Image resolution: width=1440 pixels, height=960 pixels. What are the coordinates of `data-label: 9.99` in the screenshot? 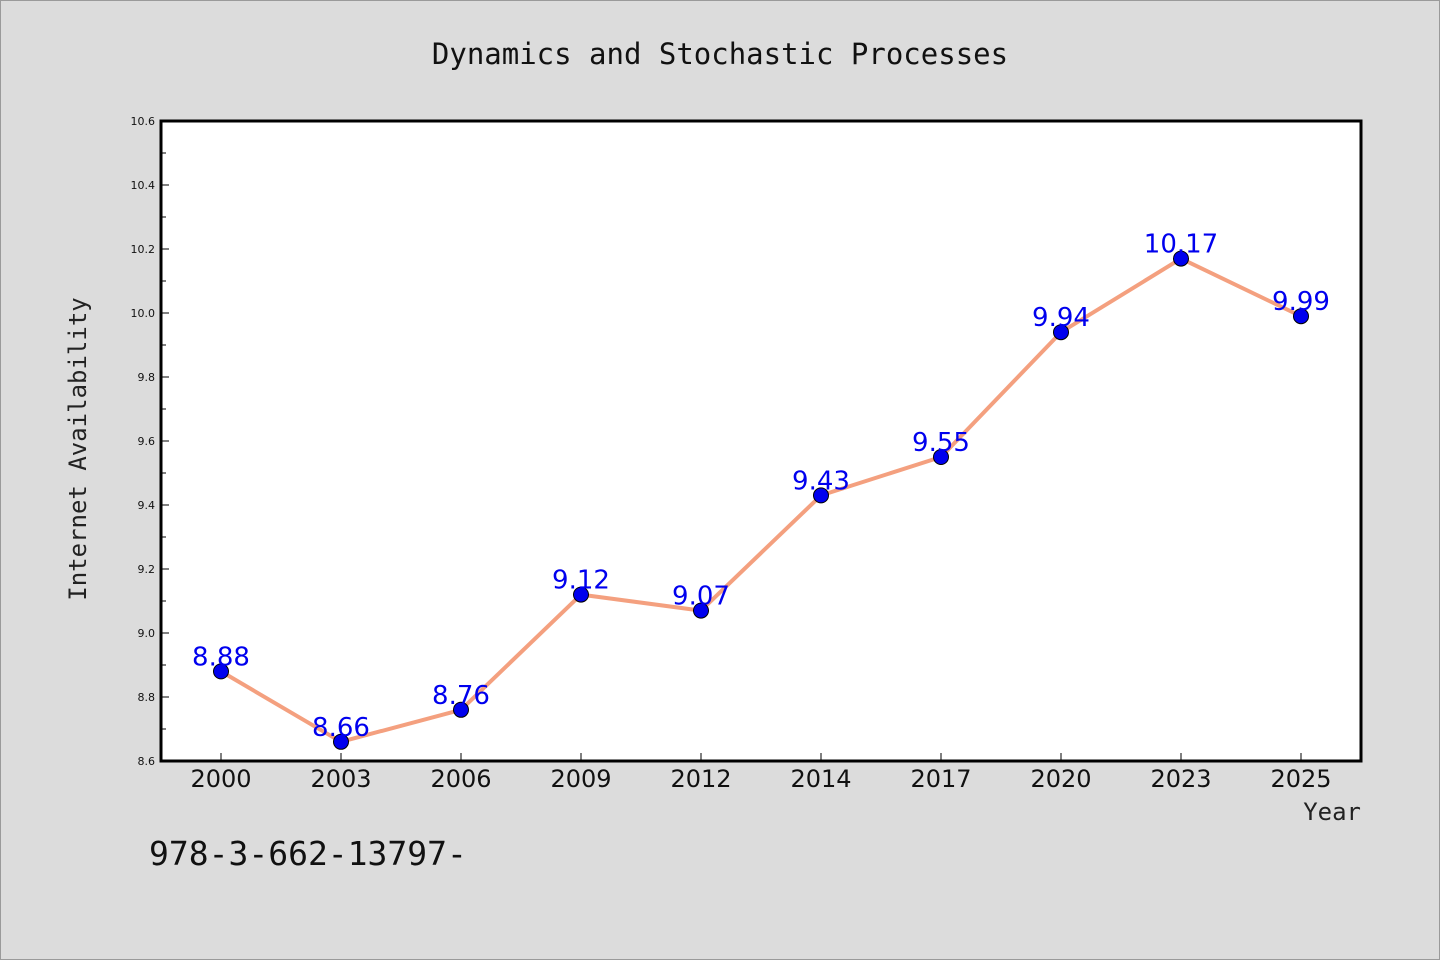 It's located at (1301, 302).